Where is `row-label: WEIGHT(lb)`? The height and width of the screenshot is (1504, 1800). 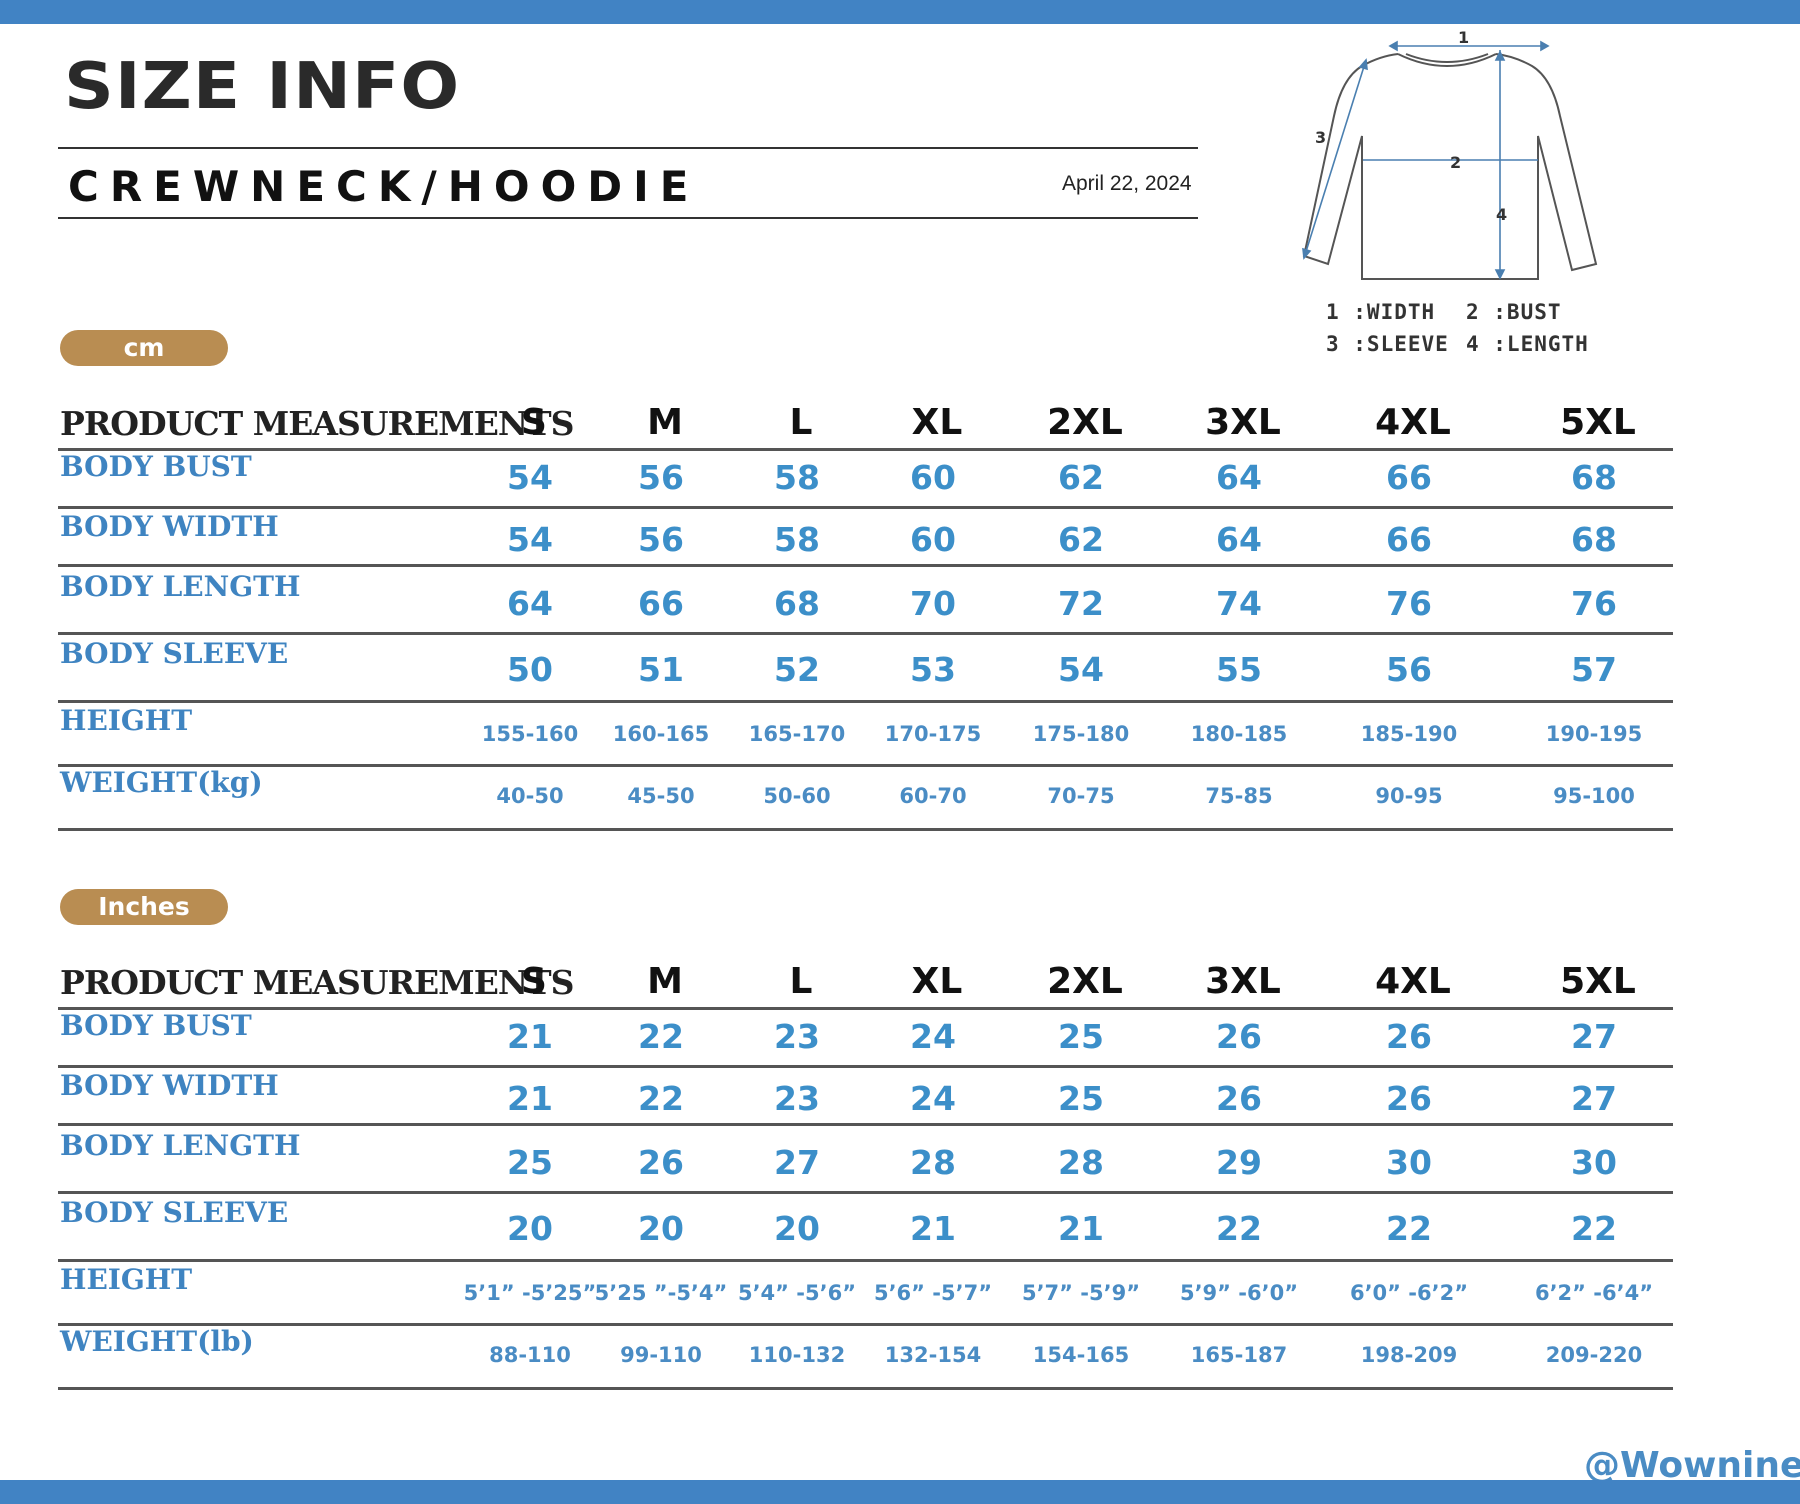
row-label: WEIGHT(lb) is located at coordinates (157, 1341).